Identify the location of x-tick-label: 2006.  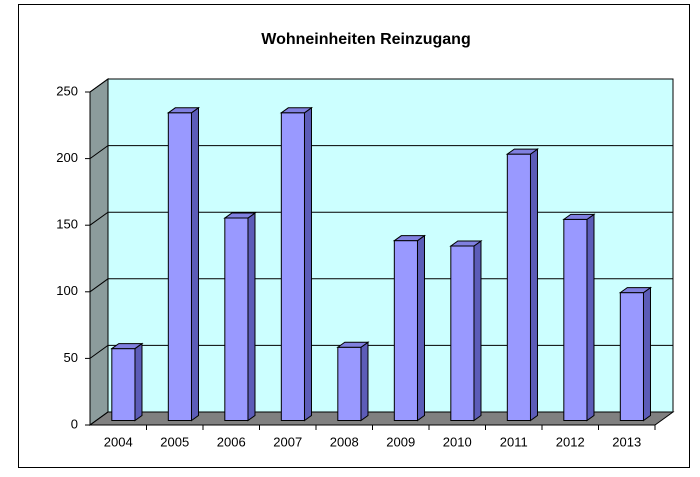
(231, 441).